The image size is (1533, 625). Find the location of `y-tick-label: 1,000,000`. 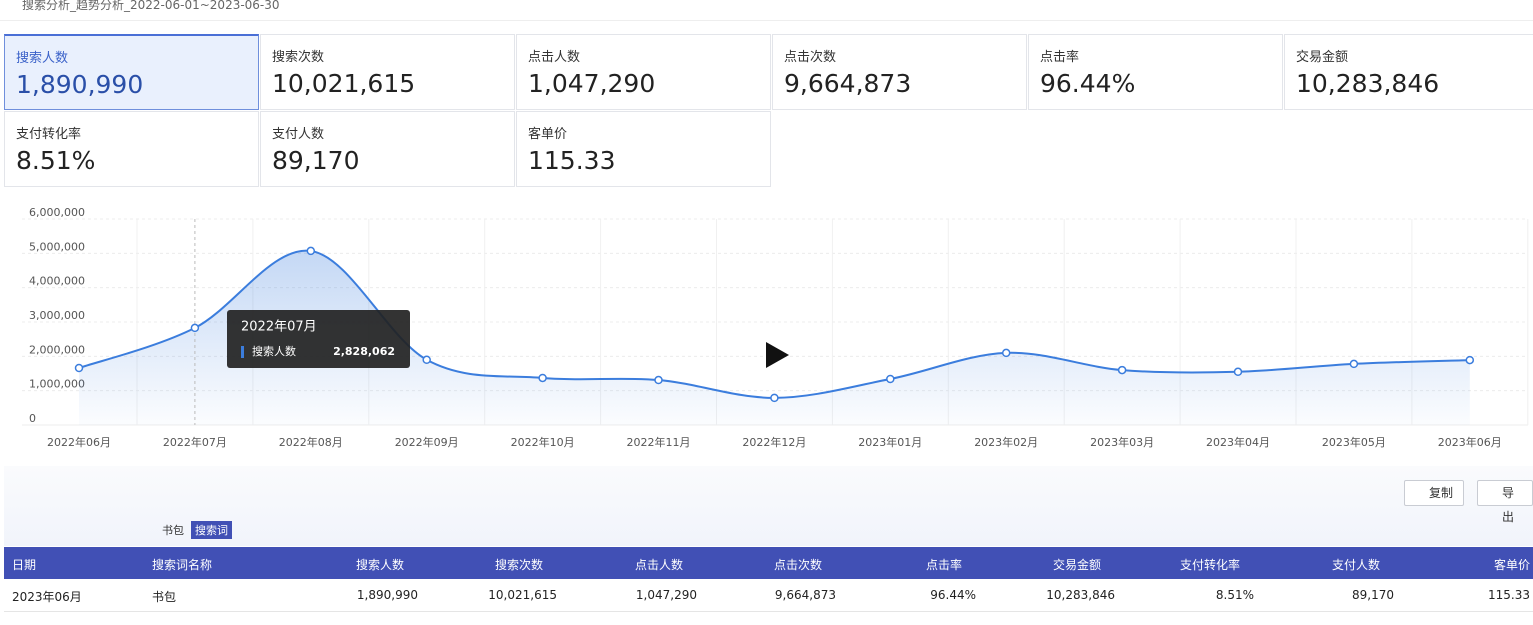

y-tick-label: 1,000,000 is located at coordinates (57, 384).